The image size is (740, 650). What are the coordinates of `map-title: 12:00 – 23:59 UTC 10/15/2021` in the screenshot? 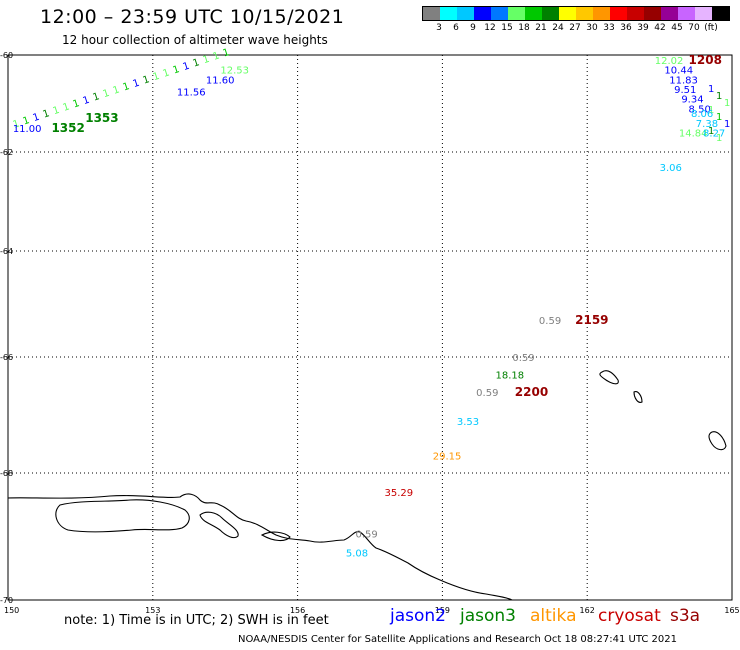 It's located at (192, 17).